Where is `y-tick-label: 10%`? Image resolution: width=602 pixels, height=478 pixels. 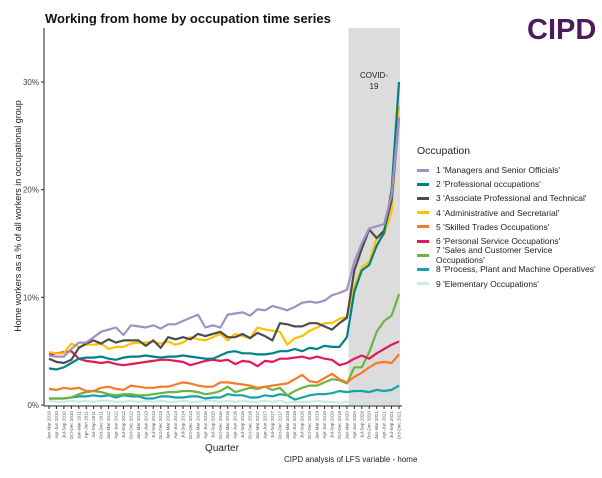 y-tick-label: 10% is located at coordinates (31, 297).